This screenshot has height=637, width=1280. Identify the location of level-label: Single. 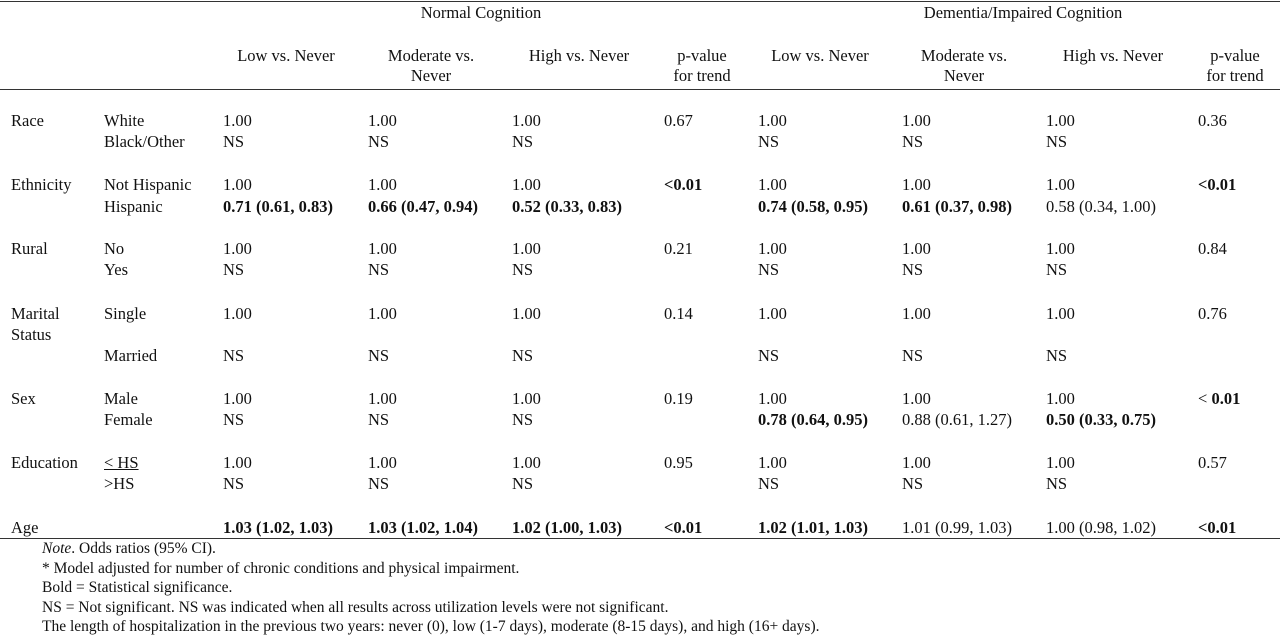
(125, 313).